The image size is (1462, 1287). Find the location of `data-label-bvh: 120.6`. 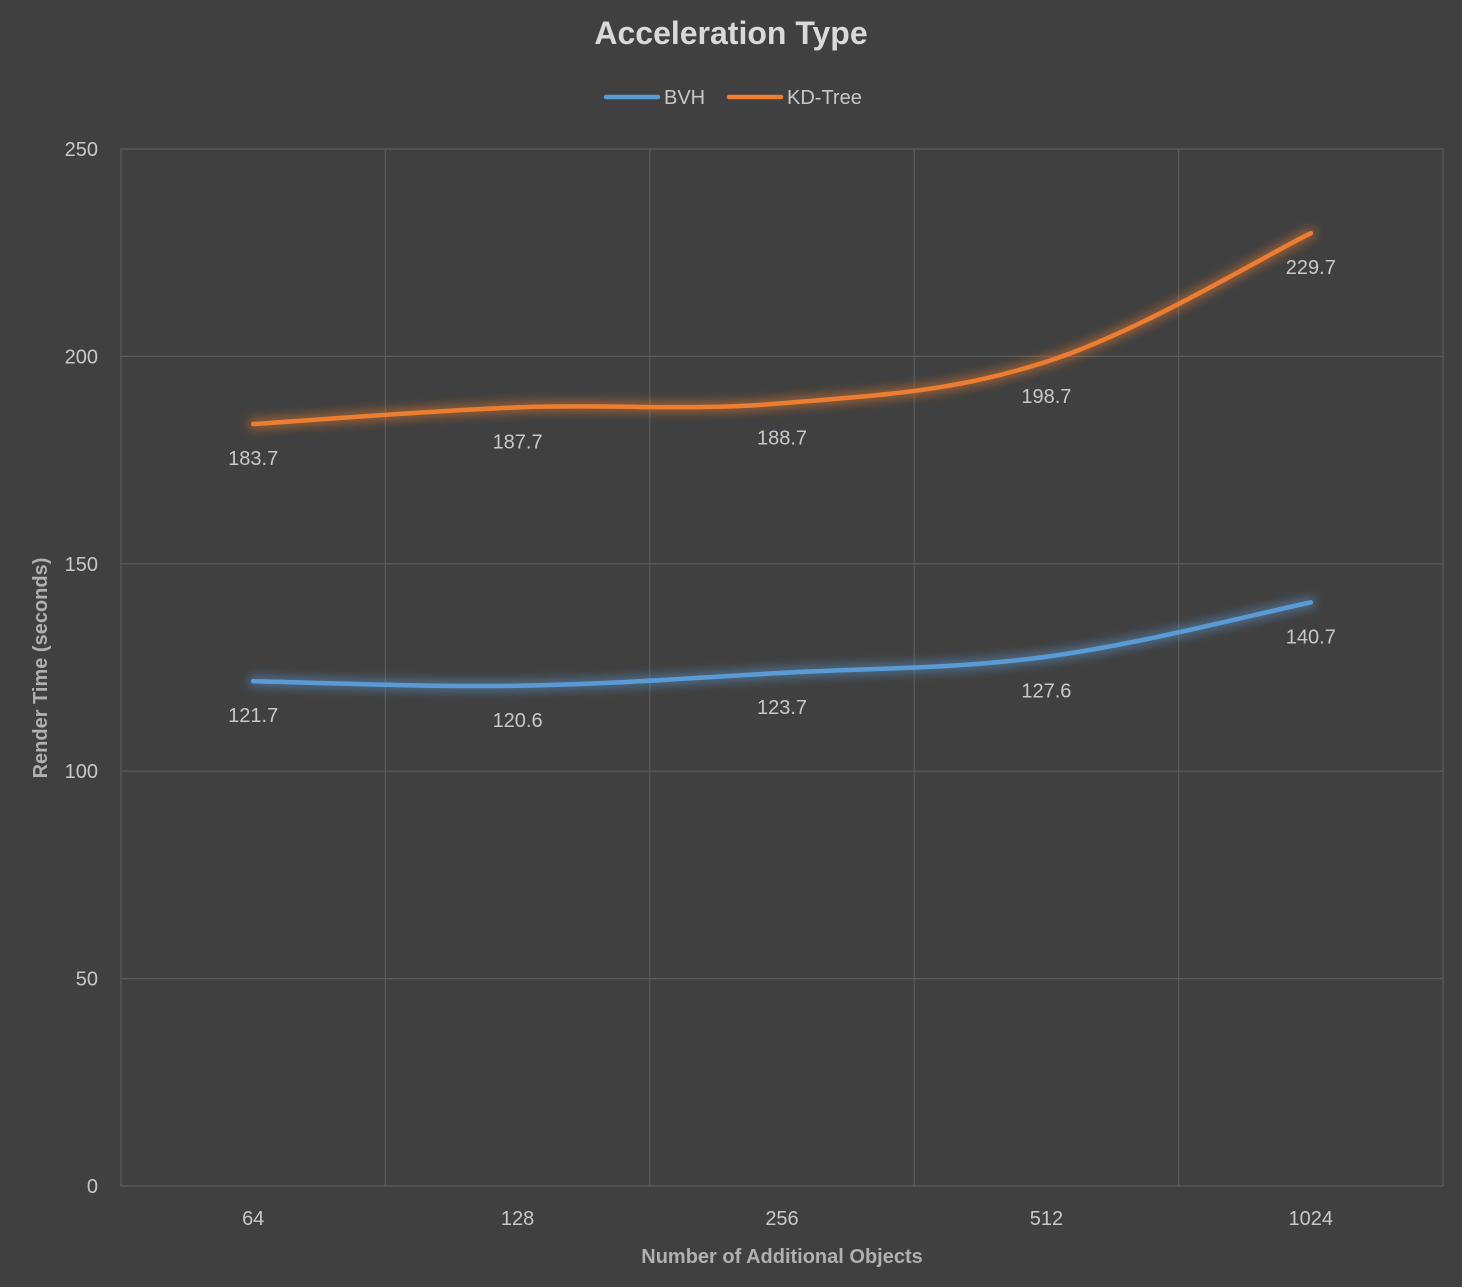

data-label-bvh: 120.6 is located at coordinates (518, 721).